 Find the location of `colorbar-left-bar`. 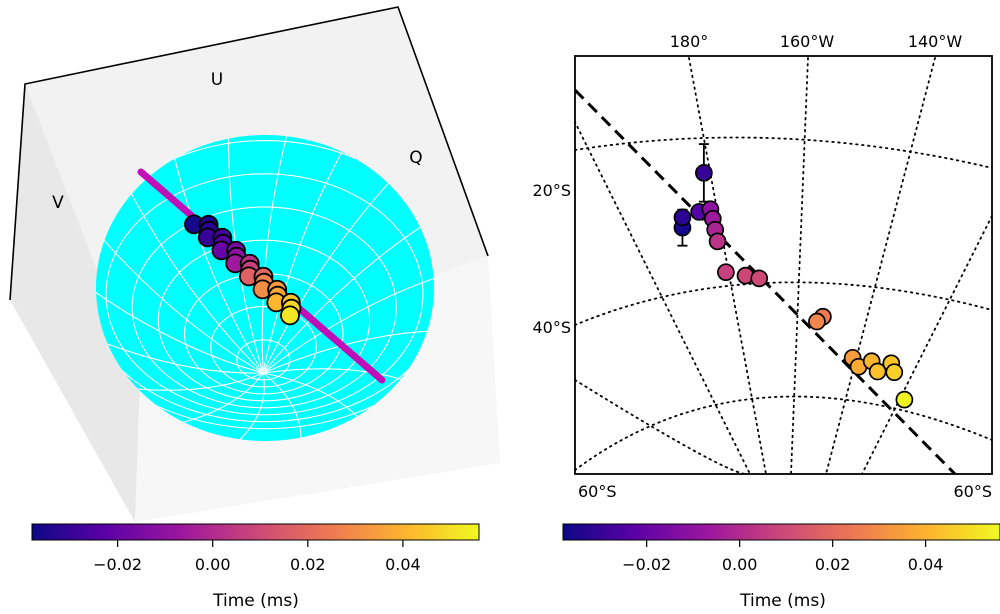

colorbar-left-bar is located at coordinates (255, 532).